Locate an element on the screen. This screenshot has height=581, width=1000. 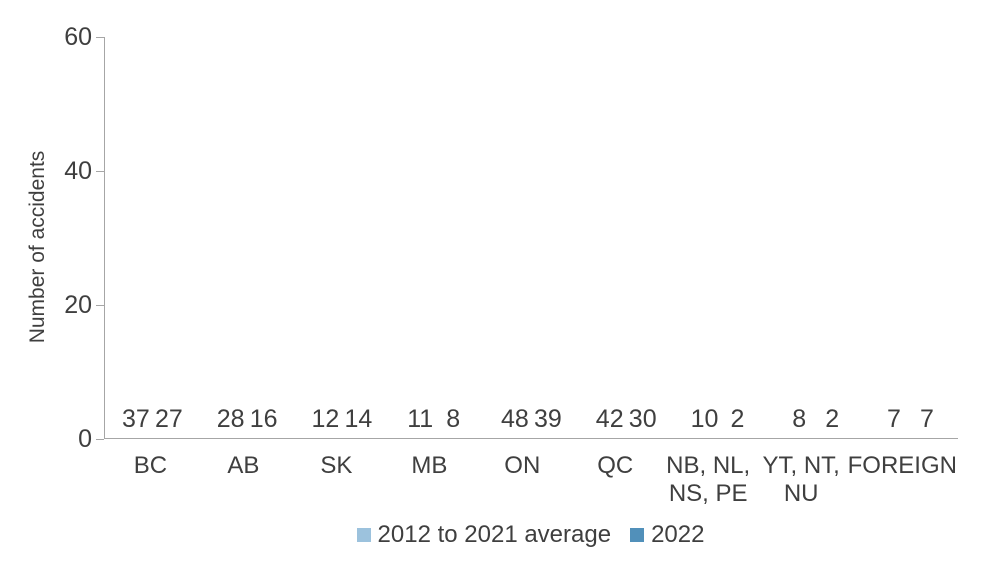
bar-col-2022-sk: 14 is located at coordinates (358, 421).